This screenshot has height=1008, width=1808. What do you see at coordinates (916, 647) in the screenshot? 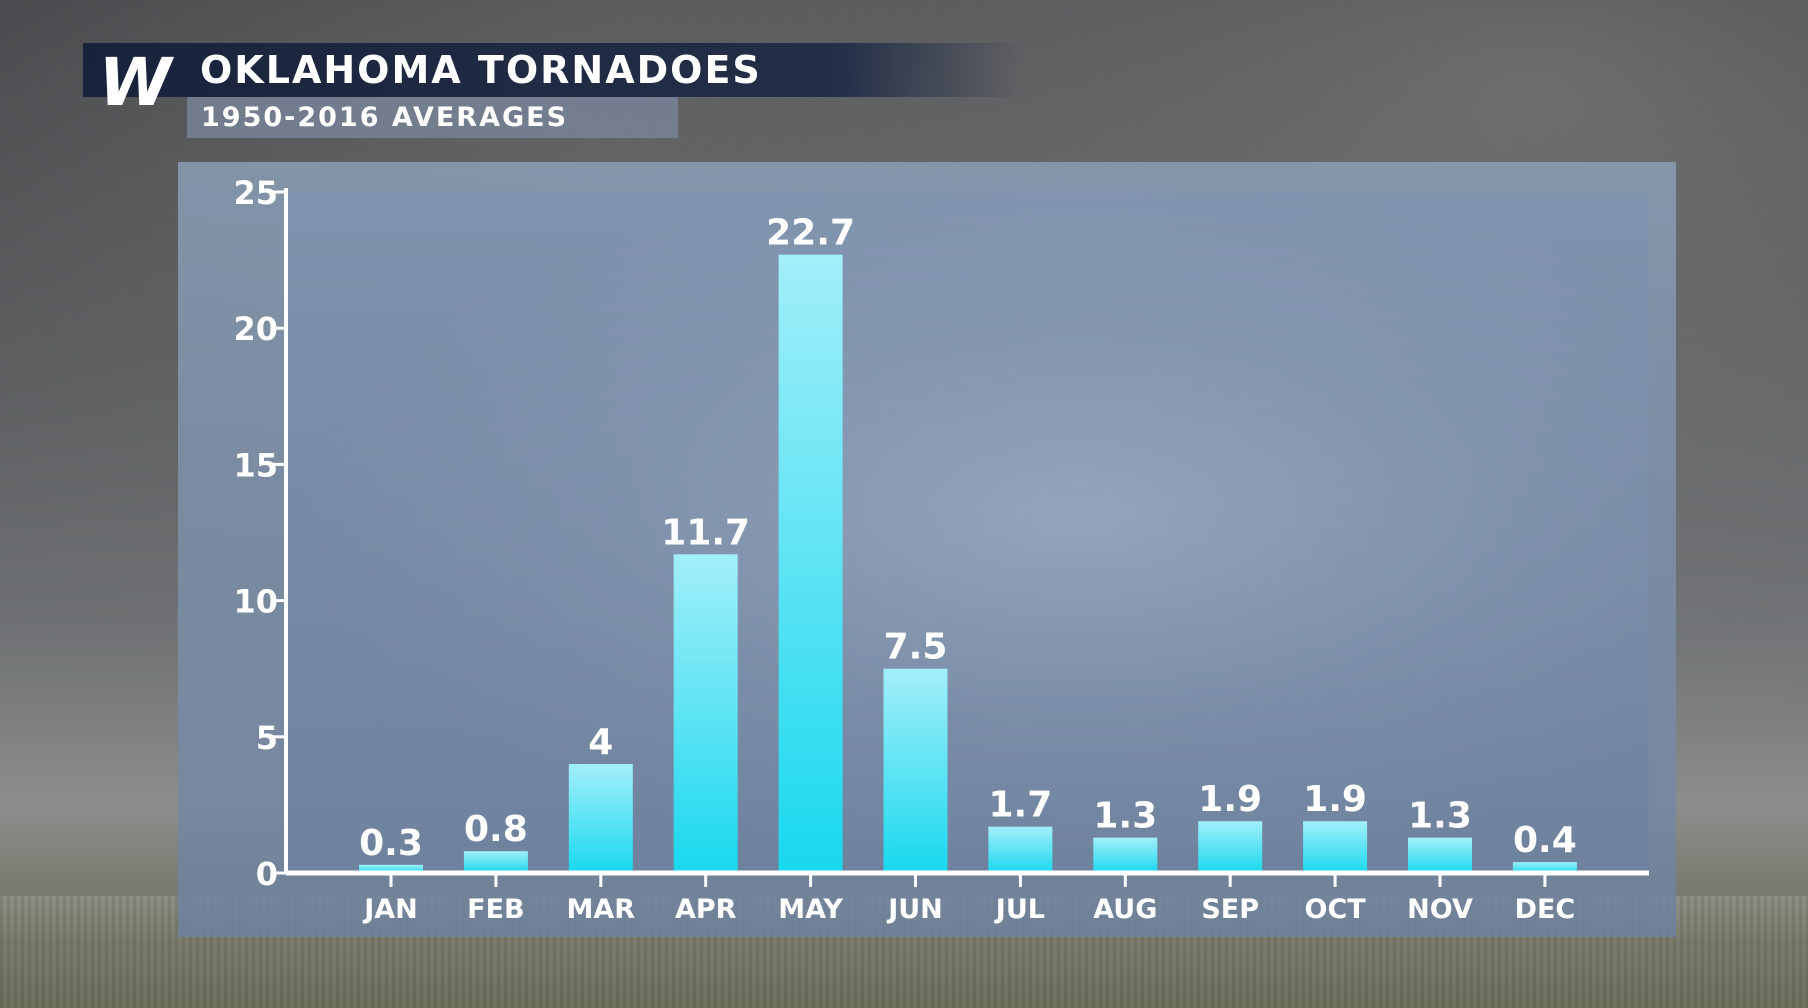
I see `data-label-jun: 7.5` at bounding box center [916, 647].